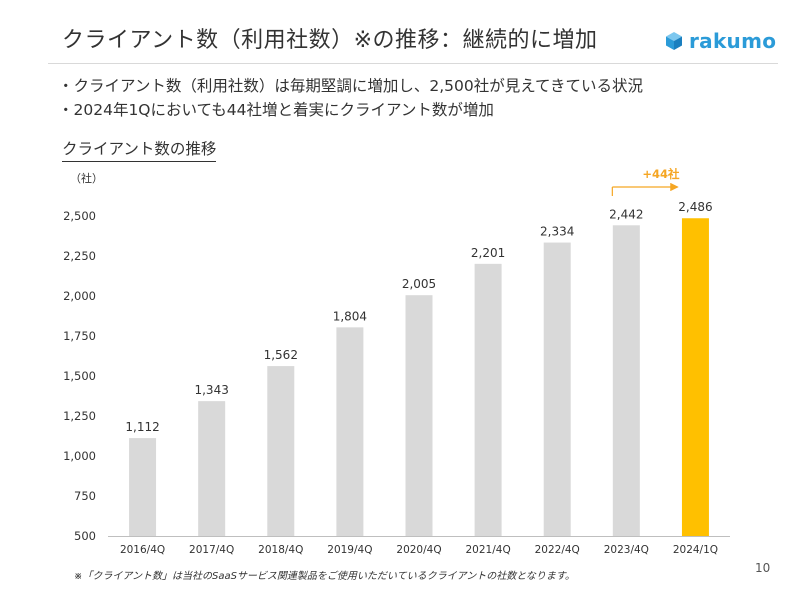  Describe the element at coordinates (79, 456) in the screenshot. I see `y-tick-label: 1,000` at that location.